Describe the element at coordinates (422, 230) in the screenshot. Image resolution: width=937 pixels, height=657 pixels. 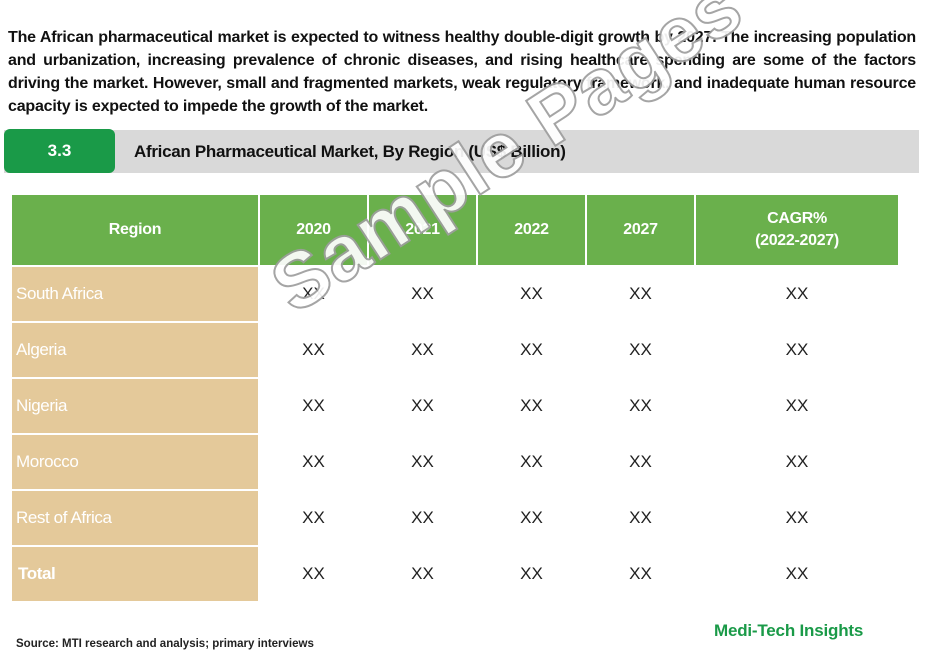
I see `header-2021: 2021` at that location.